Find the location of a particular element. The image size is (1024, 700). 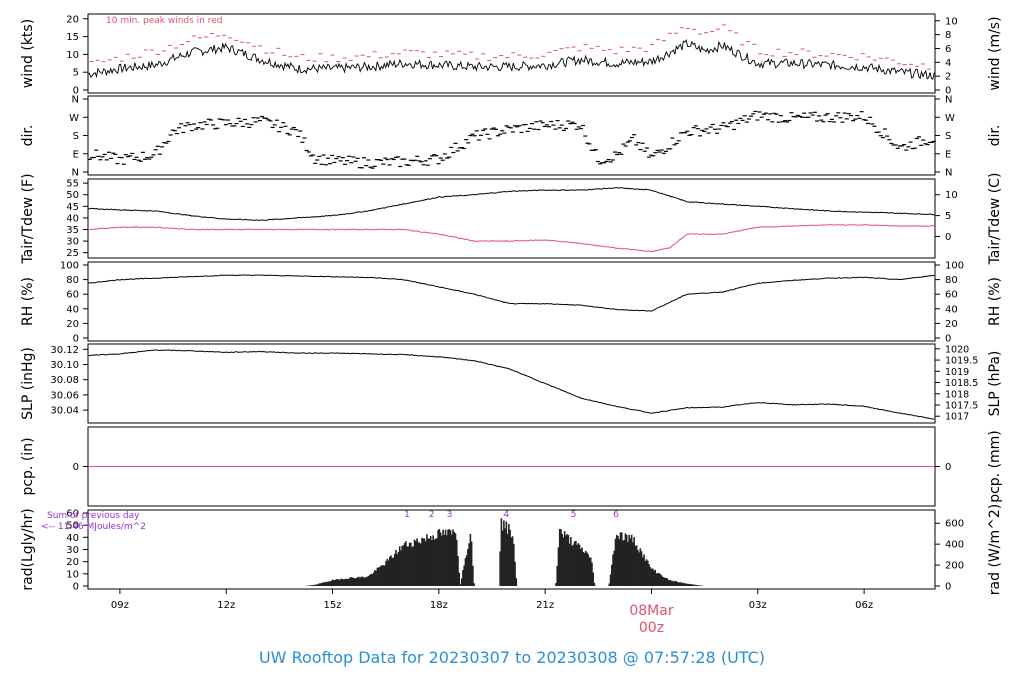

slp-right-tick-label: 1017 is located at coordinates (957, 417).